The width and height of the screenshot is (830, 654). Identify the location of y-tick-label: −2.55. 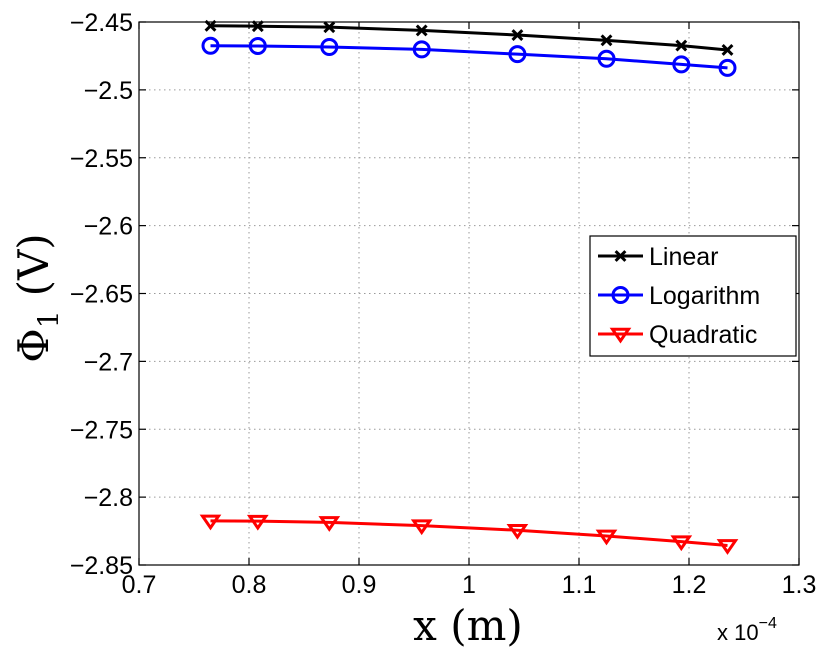
(101, 159).